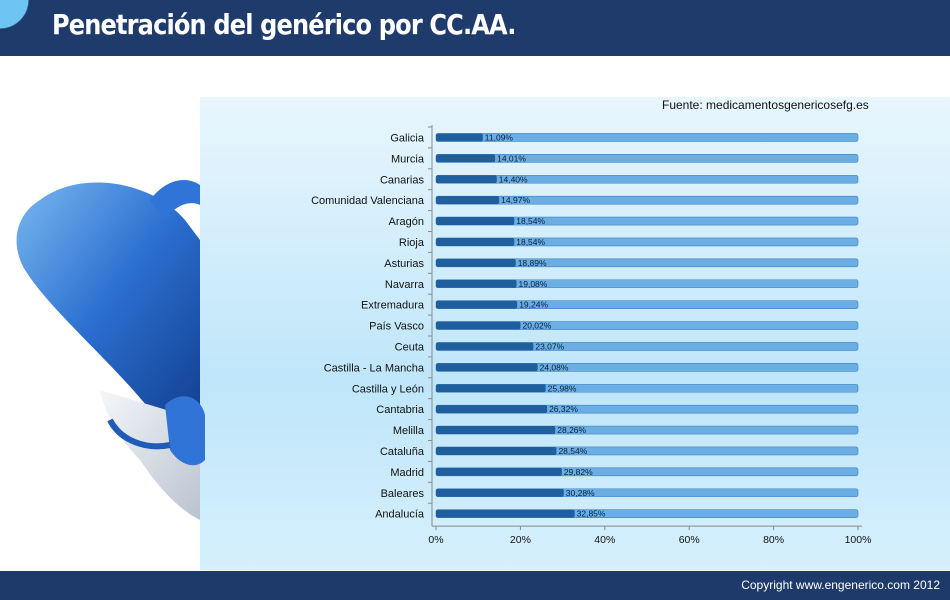 The width and height of the screenshot is (950, 600). Describe the element at coordinates (402, 452) in the screenshot. I see `category-label: Cataluña` at that location.